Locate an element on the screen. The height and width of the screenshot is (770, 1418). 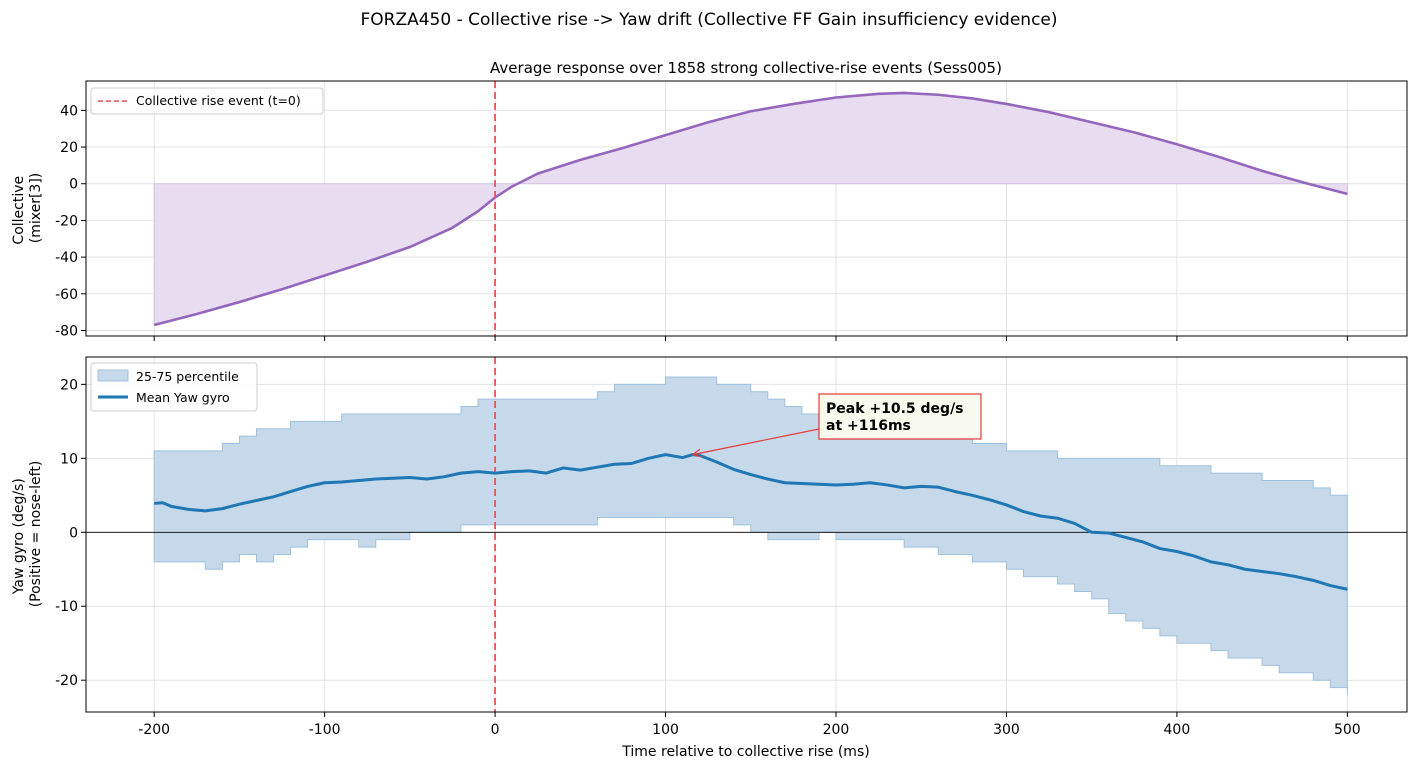
peak-annotation-arrow is located at coordinates (756, 442).